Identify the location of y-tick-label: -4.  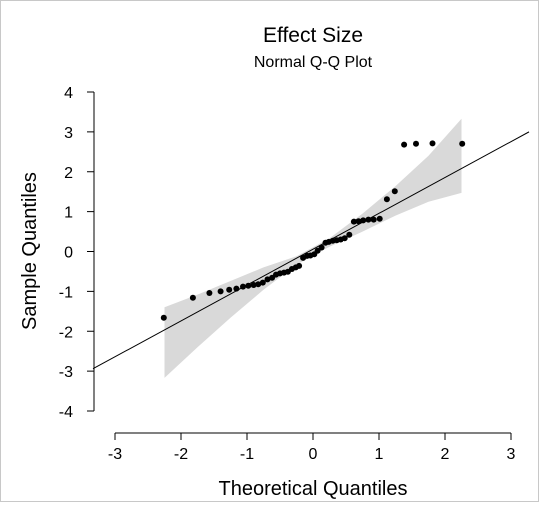
(66, 412).